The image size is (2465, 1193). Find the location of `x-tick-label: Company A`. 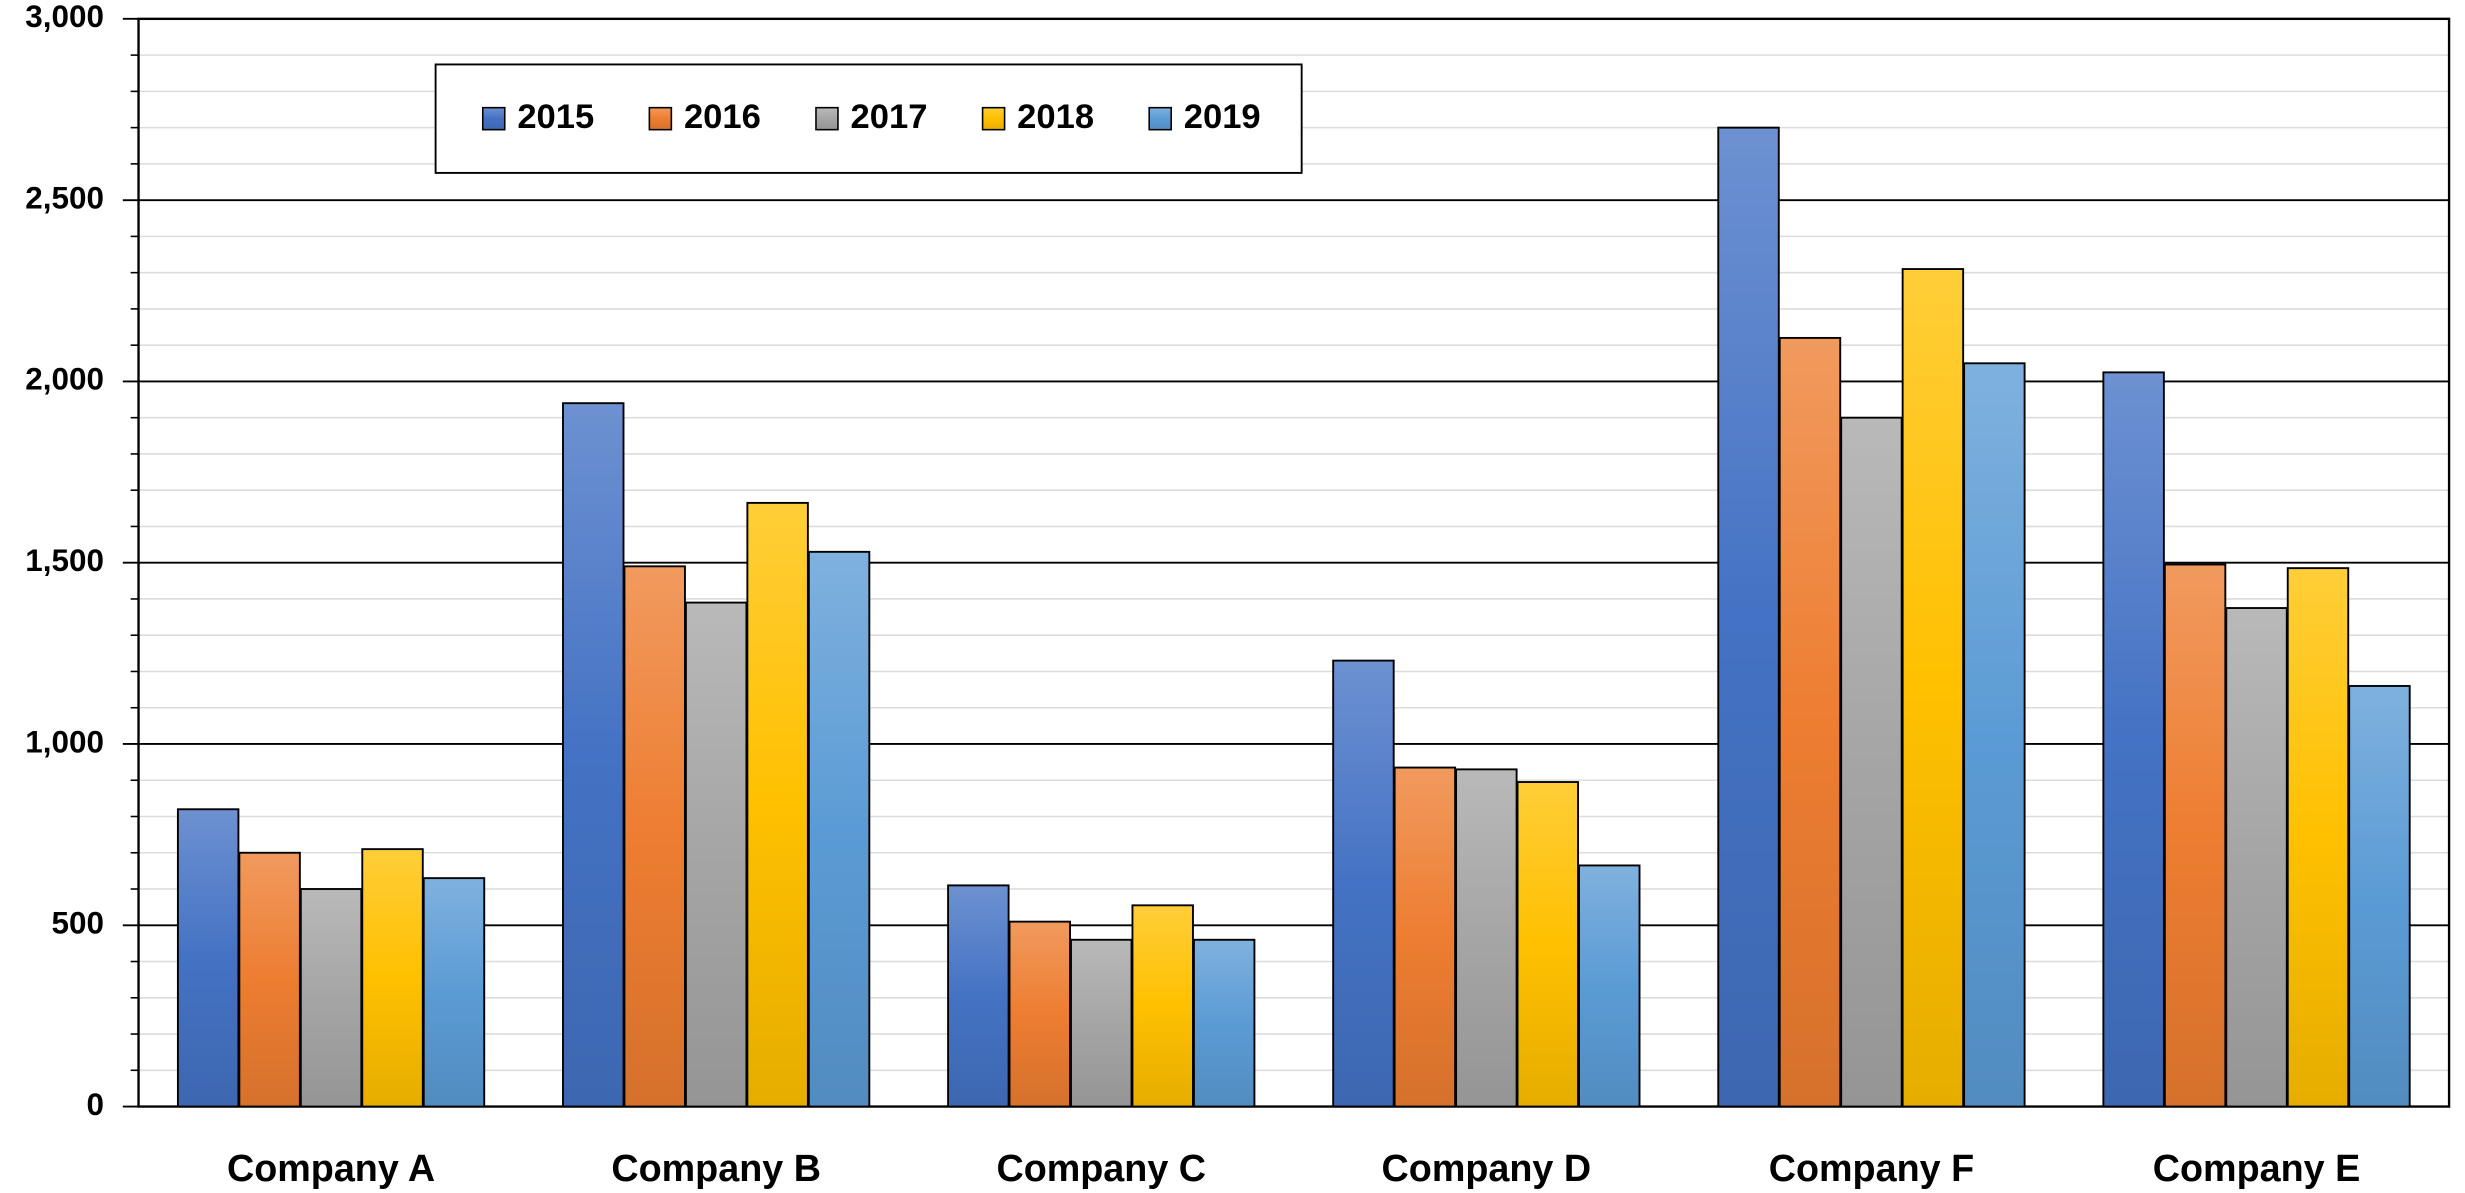

x-tick-label: Company A is located at coordinates (331, 1168).